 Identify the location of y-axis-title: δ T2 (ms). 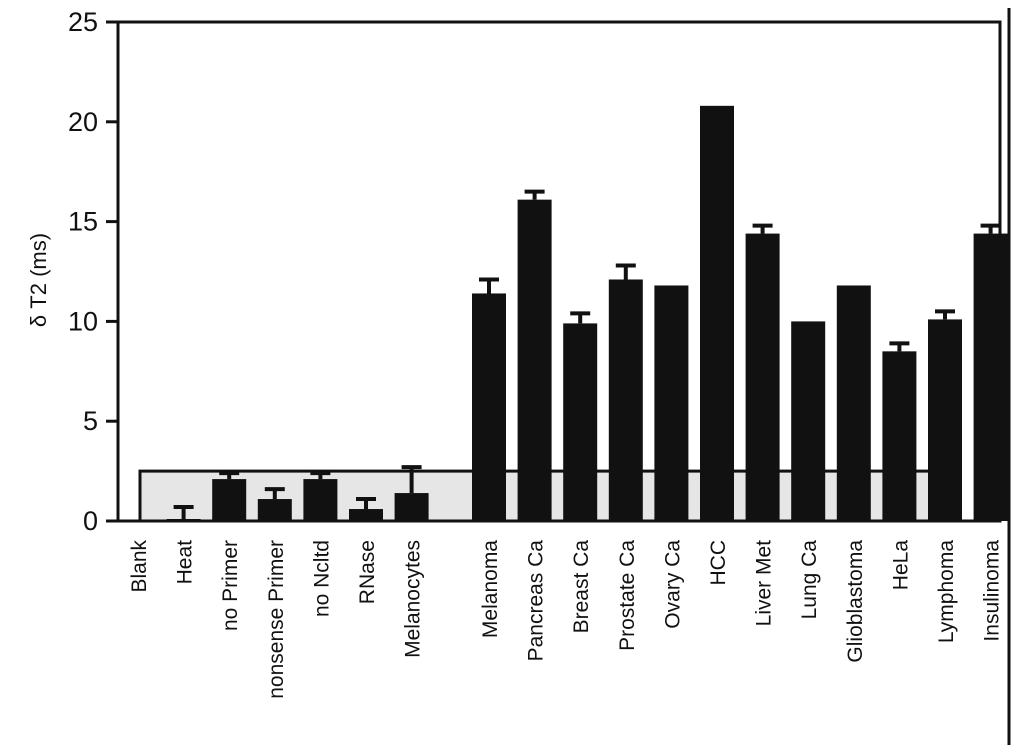
(38, 280).